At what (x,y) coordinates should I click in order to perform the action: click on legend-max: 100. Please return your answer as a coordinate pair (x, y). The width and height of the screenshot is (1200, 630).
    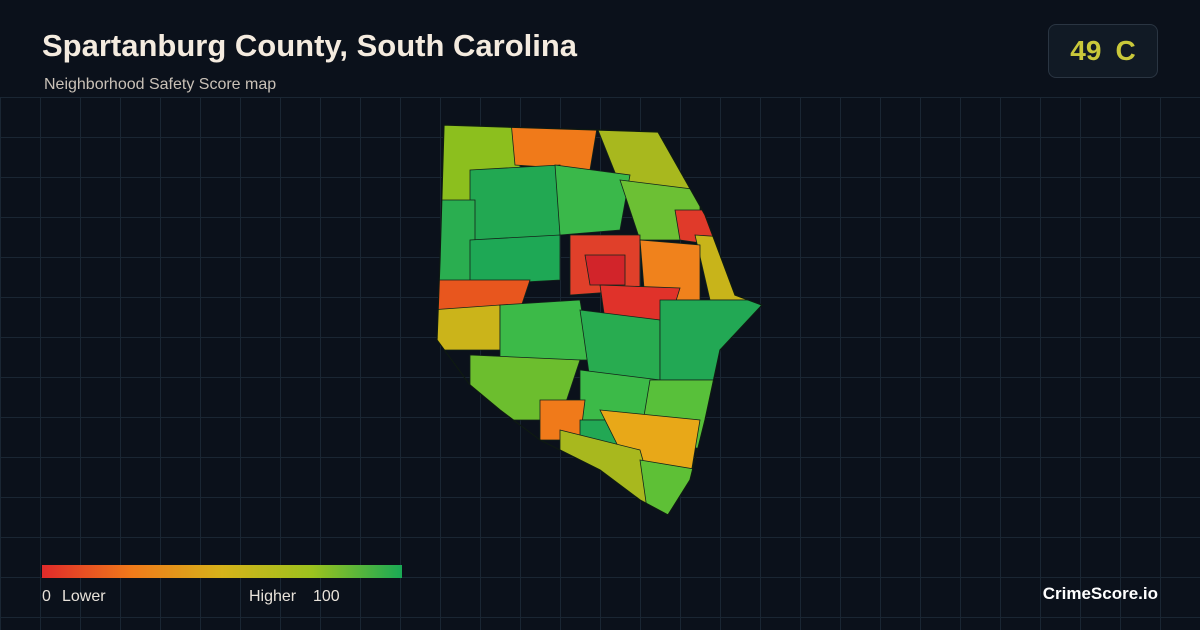
    Looking at the image, I should click on (326, 596).